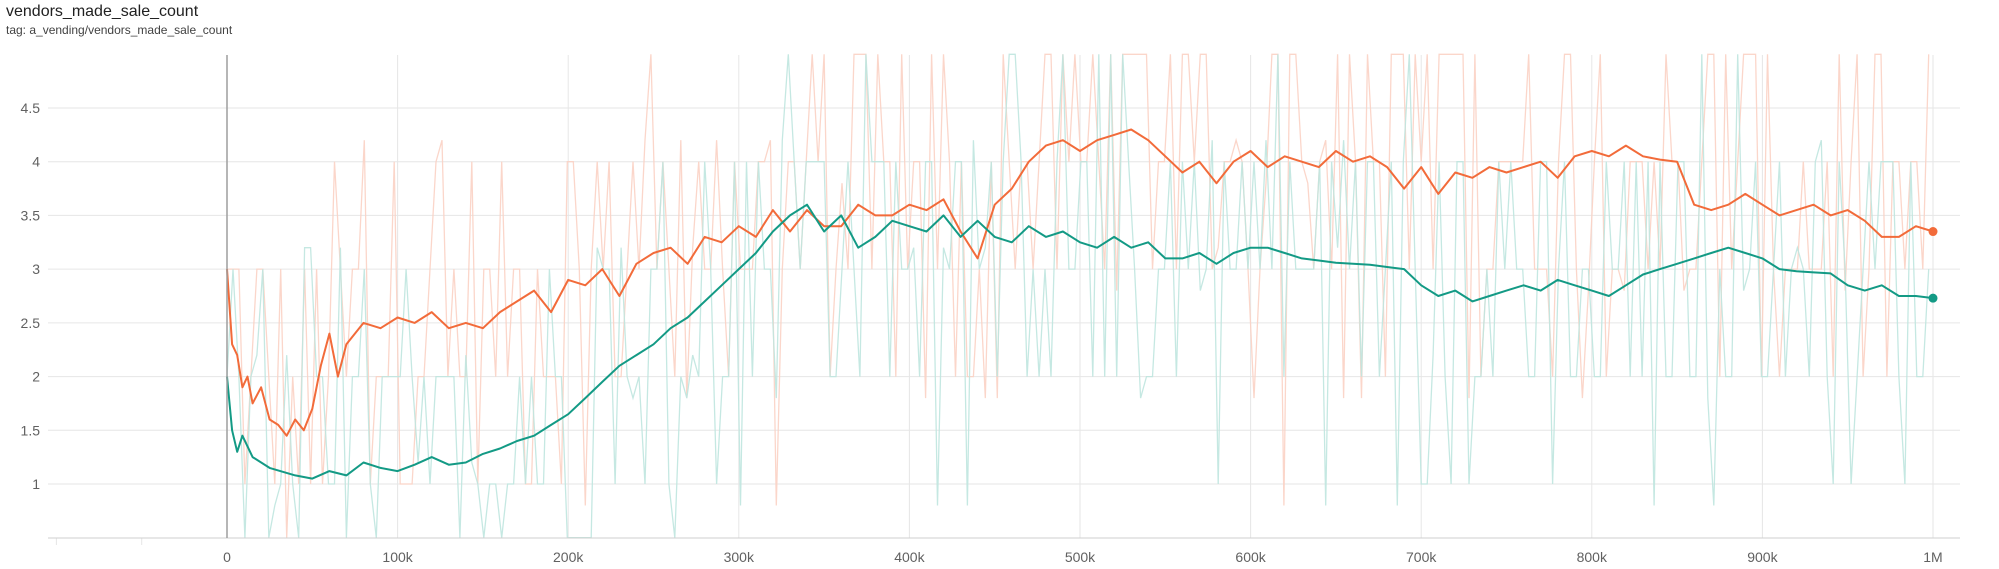  Describe the element at coordinates (31, 323) in the screenshot. I see `y-tick-label: 2.5` at that location.